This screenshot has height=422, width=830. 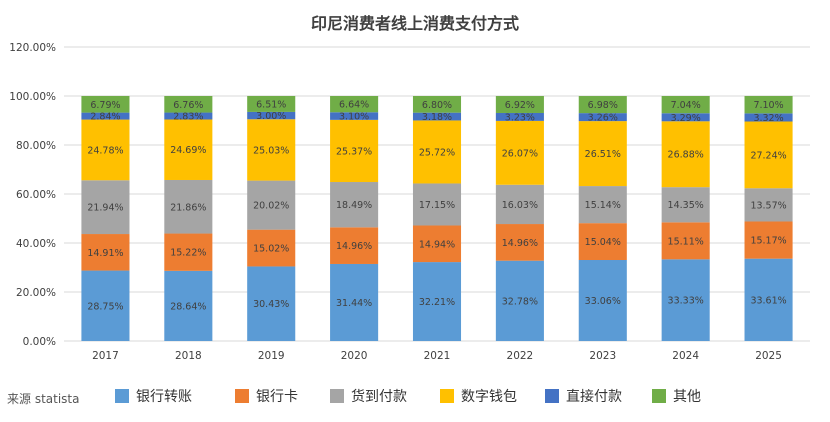 I want to click on chart-title: 印尼消费者线上消费支付方式, so click(x=415, y=23).